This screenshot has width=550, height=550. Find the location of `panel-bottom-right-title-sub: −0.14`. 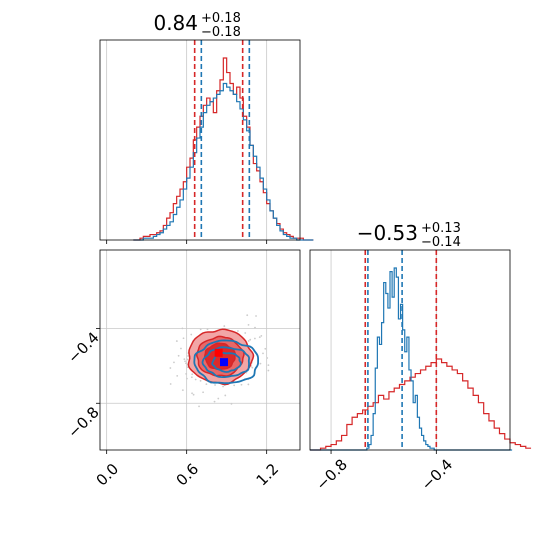

panel-bottom-right-title-sub: −0.14 is located at coordinates (441, 242).